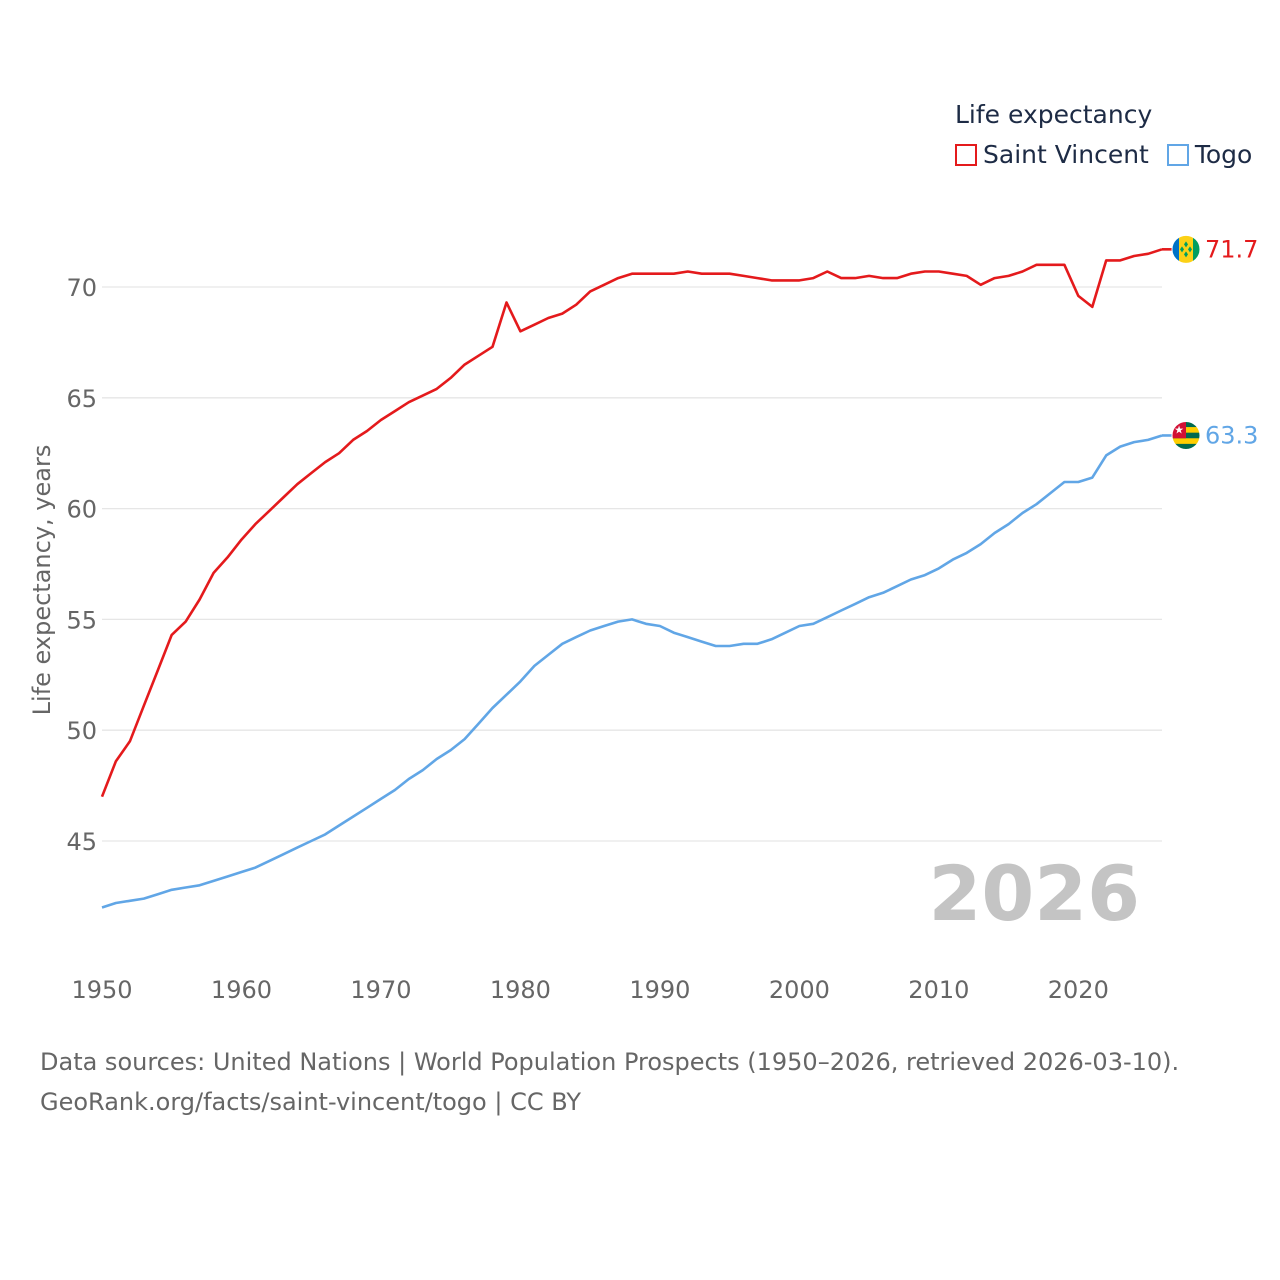 The width and height of the screenshot is (1280, 1280). What do you see at coordinates (81, 399) in the screenshot?
I see `y-tick-label: 65` at bounding box center [81, 399].